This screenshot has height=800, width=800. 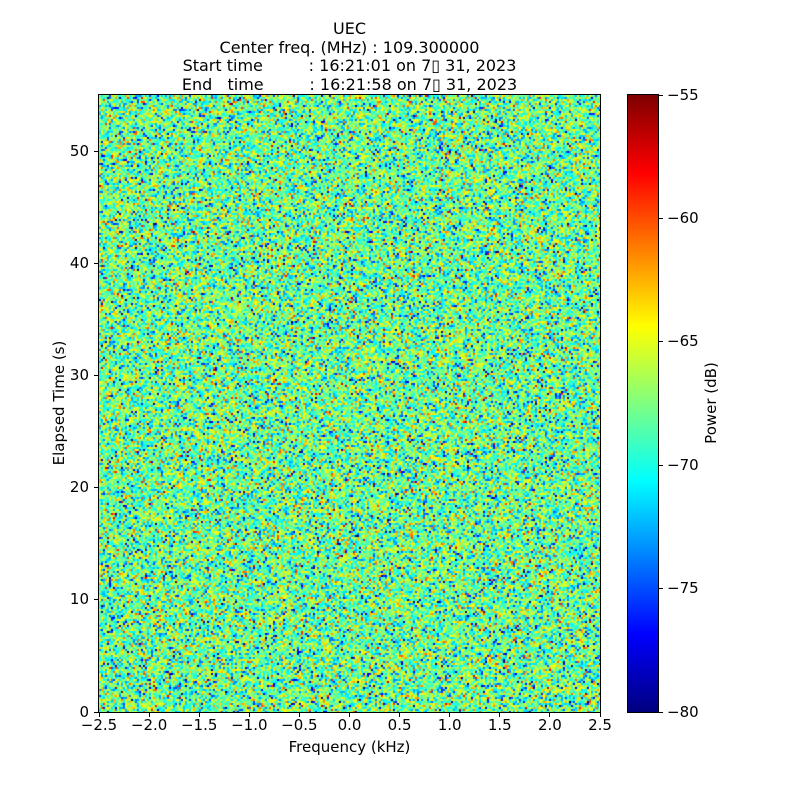 What do you see at coordinates (349, 28) in the screenshot?
I see `chart-title: UEC` at bounding box center [349, 28].